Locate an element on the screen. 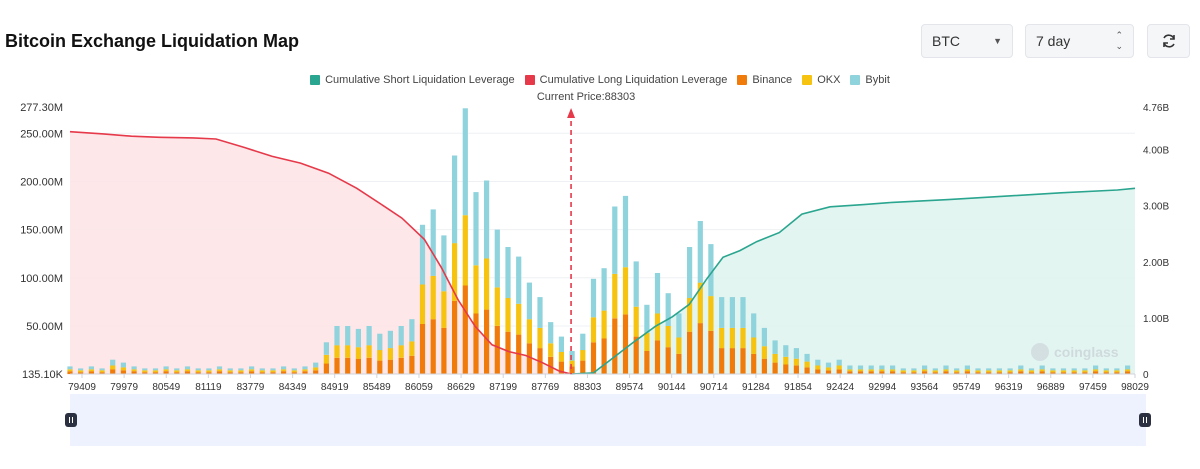 This screenshot has height=469, width=1200. x-tick-label: 85489 is located at coordinates (377, 387).